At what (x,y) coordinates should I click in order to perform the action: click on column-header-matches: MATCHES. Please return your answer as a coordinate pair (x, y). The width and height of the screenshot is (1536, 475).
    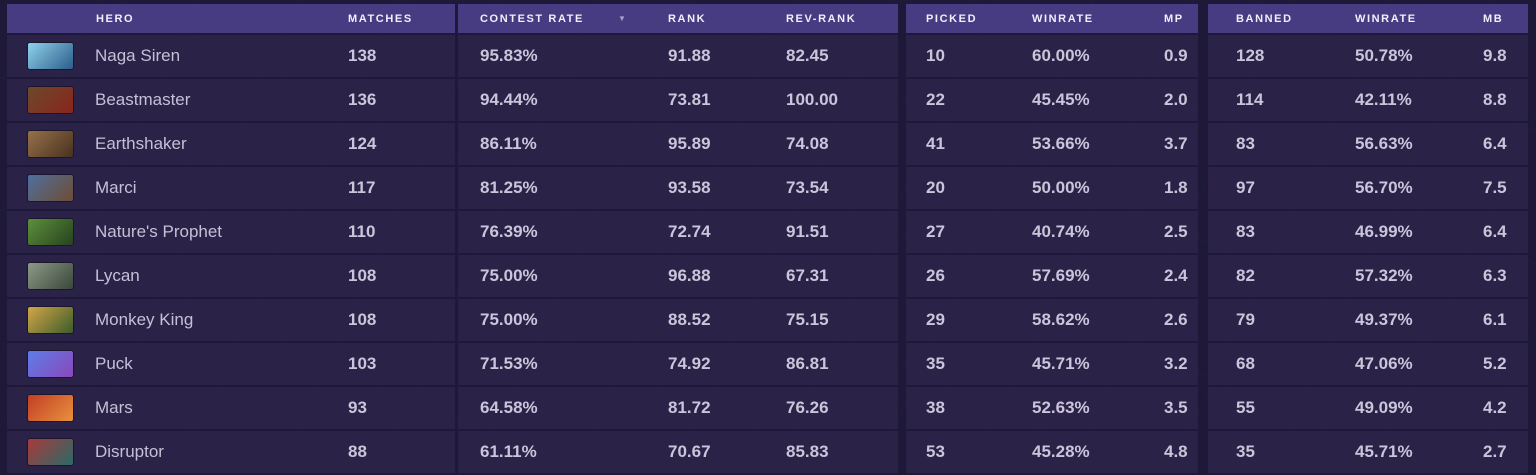
    Looking at the image, I should click on (380, 18).